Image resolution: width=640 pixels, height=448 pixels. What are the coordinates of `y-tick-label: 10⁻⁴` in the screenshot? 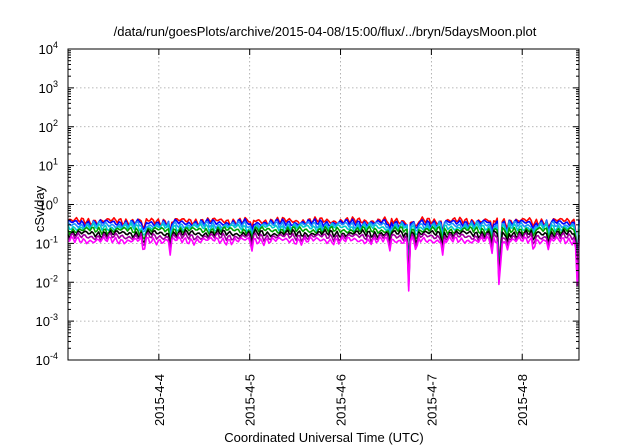 It's located at (47, 359).